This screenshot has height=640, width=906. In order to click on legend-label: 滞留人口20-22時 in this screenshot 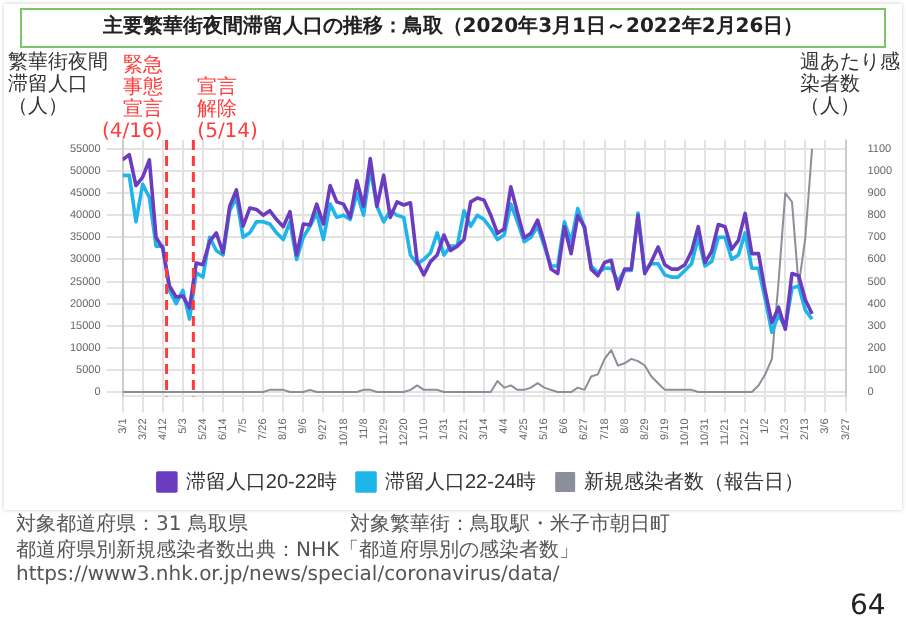, I will do `click(261, 481)`.